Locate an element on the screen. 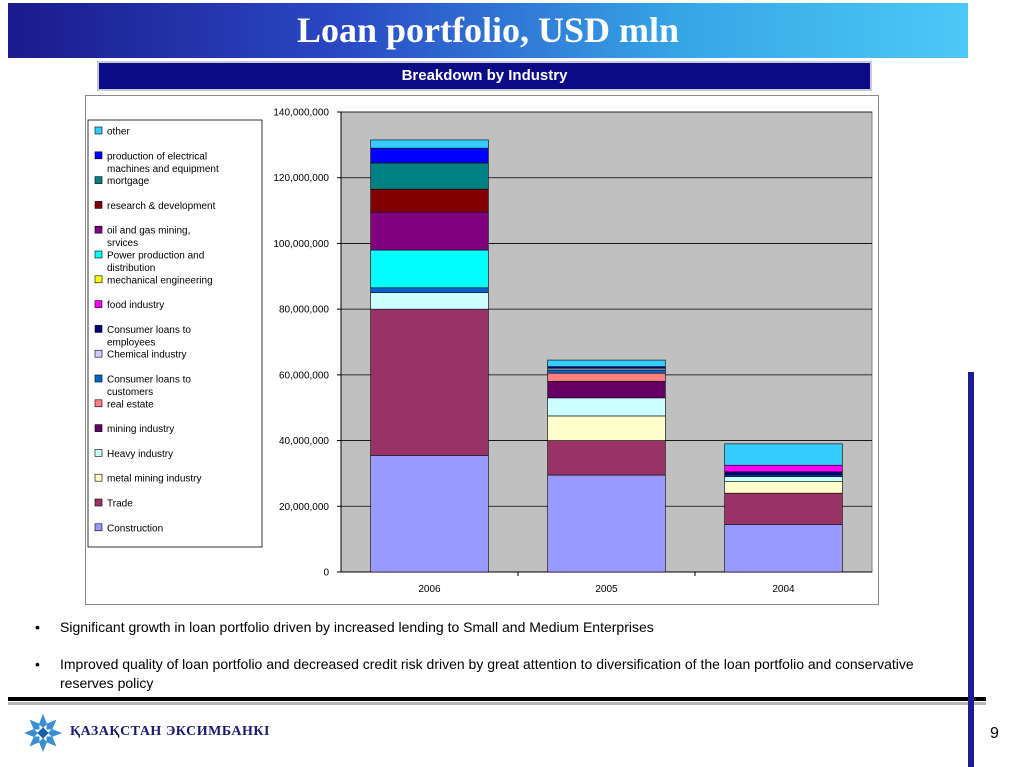 The width and height of the screenshot is (1023, 767). page-title: Loan portfolio, USD mln is located at coordinates (488, 30).